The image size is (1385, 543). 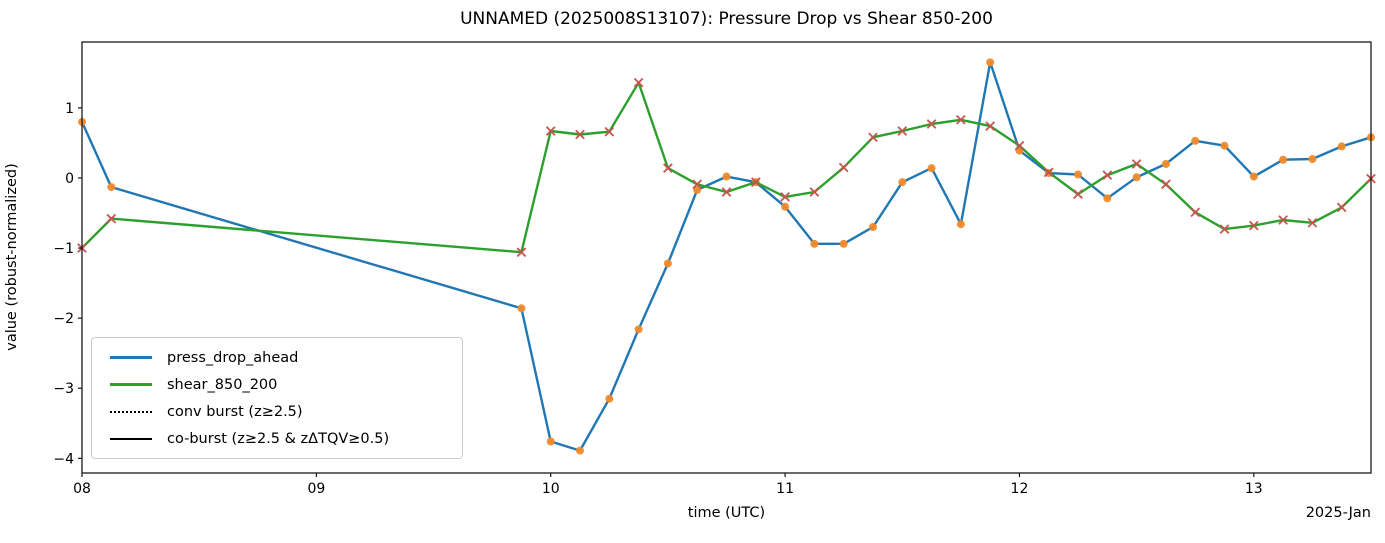 I want to click on x-tick-label: 10, so click(x=551, y=489).